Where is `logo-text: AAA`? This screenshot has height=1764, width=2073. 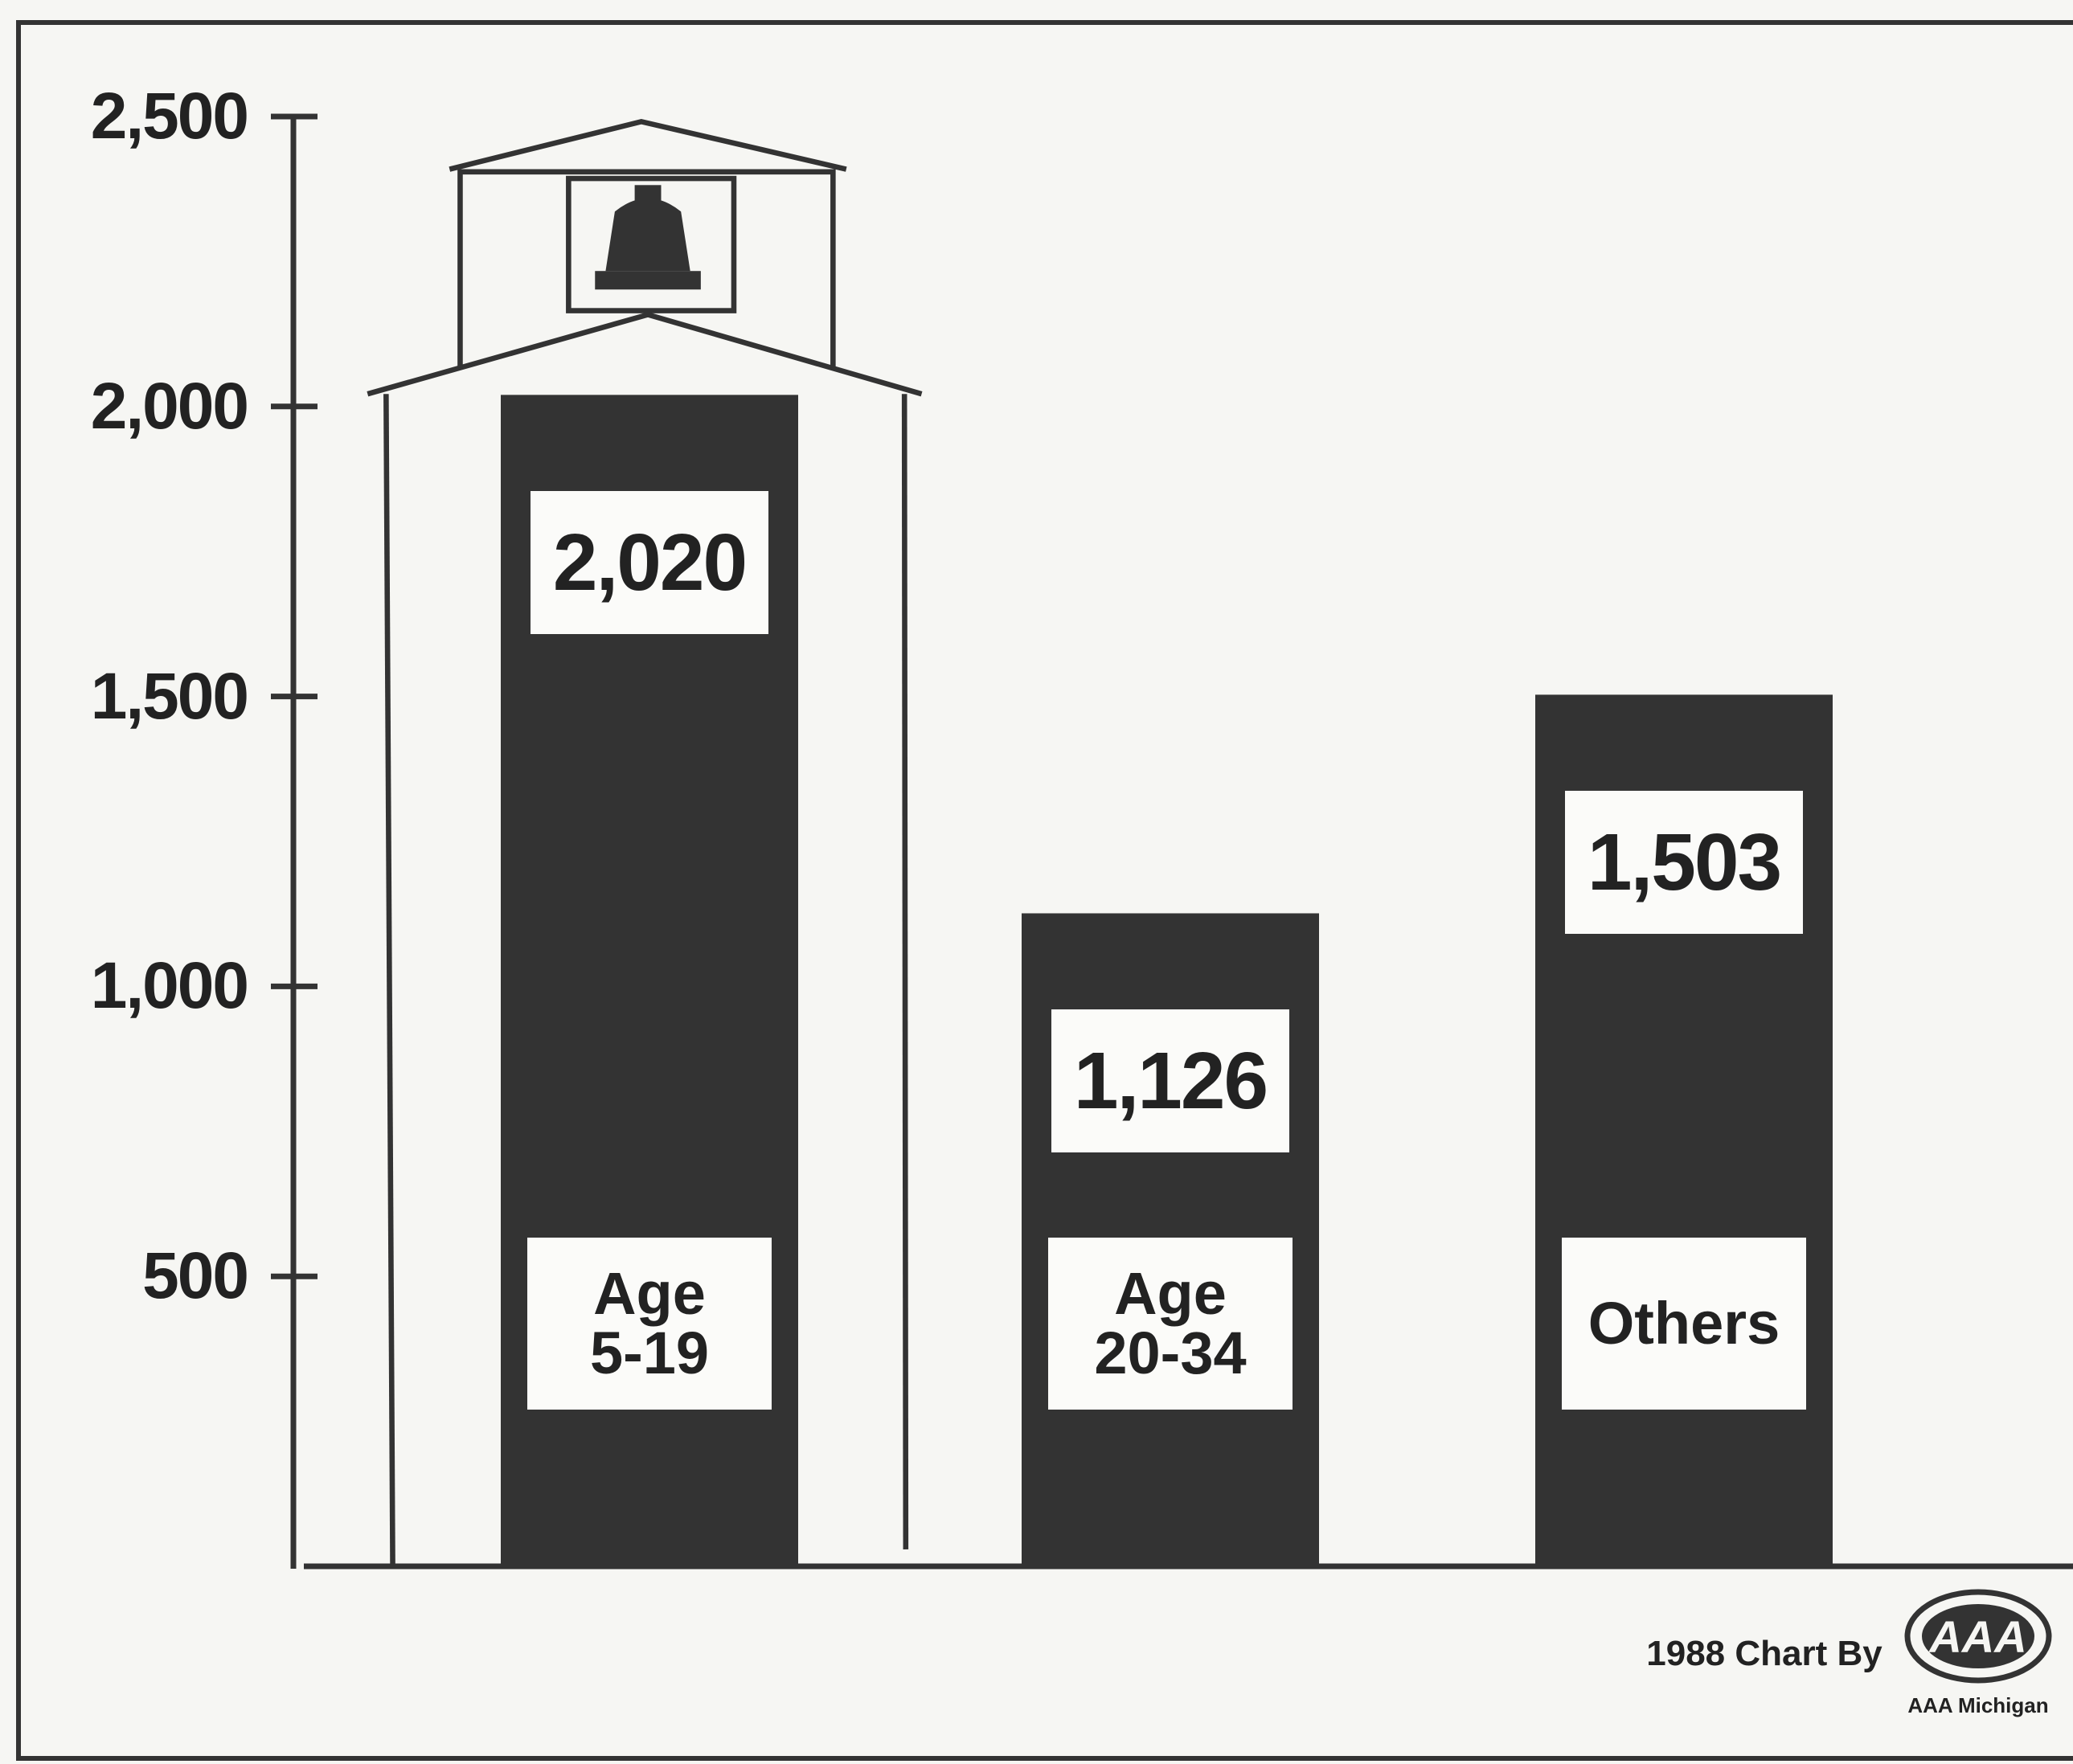 logo-text: AAA is located at coordinates (1978, 1636).